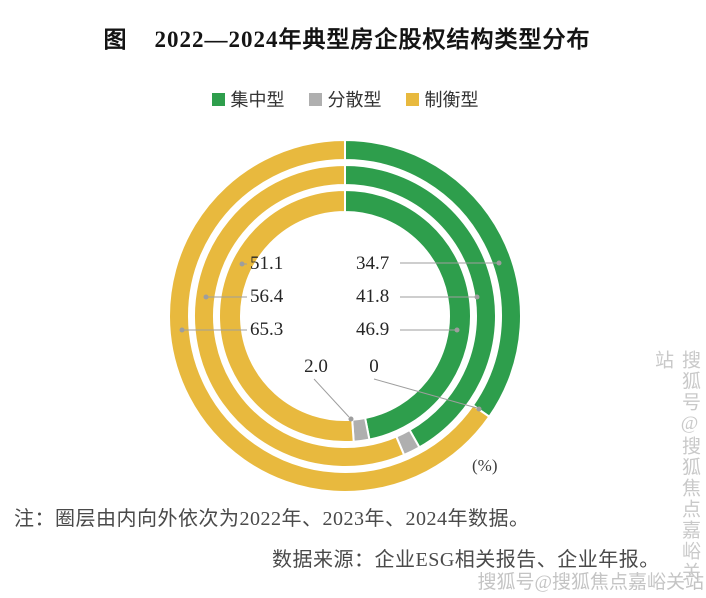 The image size is (706, 598). What do you see at coordinates (257, 100) in the screenshot?
I see `legend-label: 集中型` at bounding box center [257, 100].